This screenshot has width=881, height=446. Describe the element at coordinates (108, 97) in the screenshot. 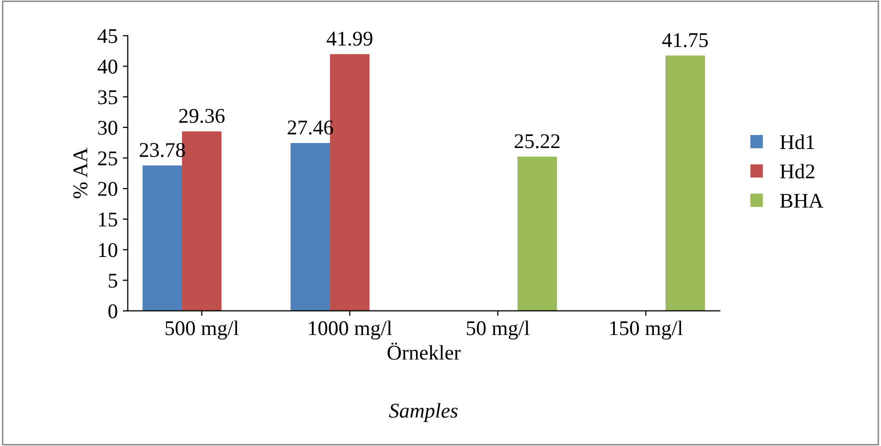

I see `y-tick-label: 35` at that location.